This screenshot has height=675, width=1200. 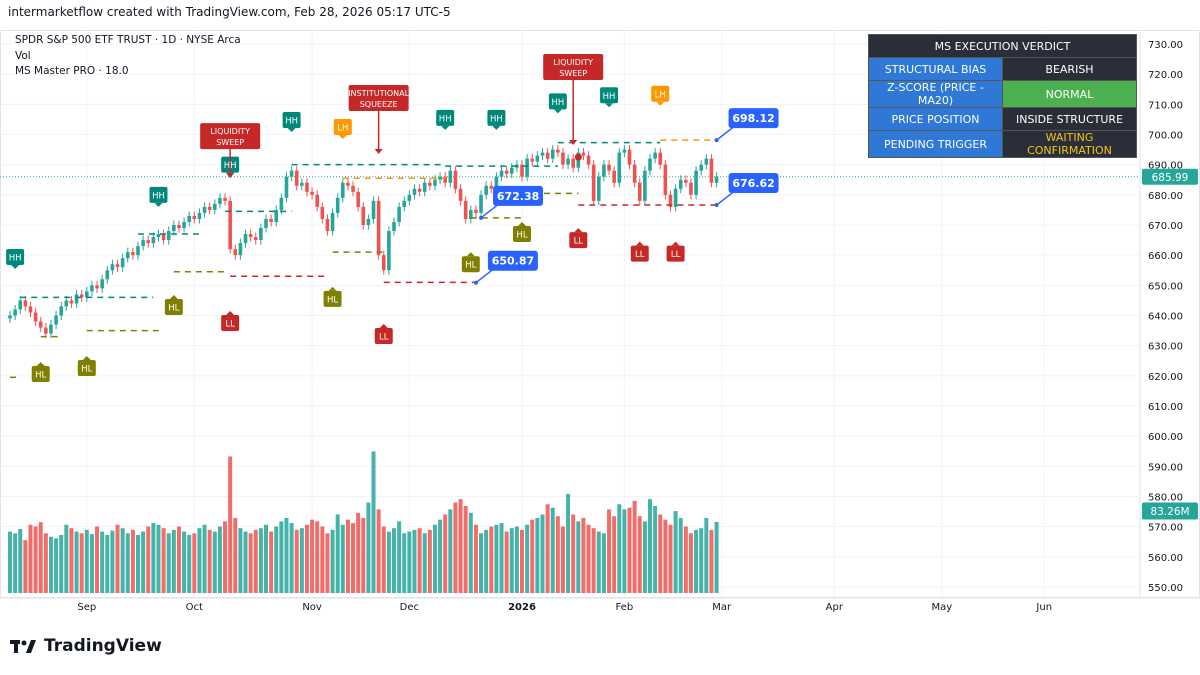 I want to click on symbol-title: SPDR S&P 500 ETF TRUST · 1D · NYSE Arca, so click(x=128, y=40).